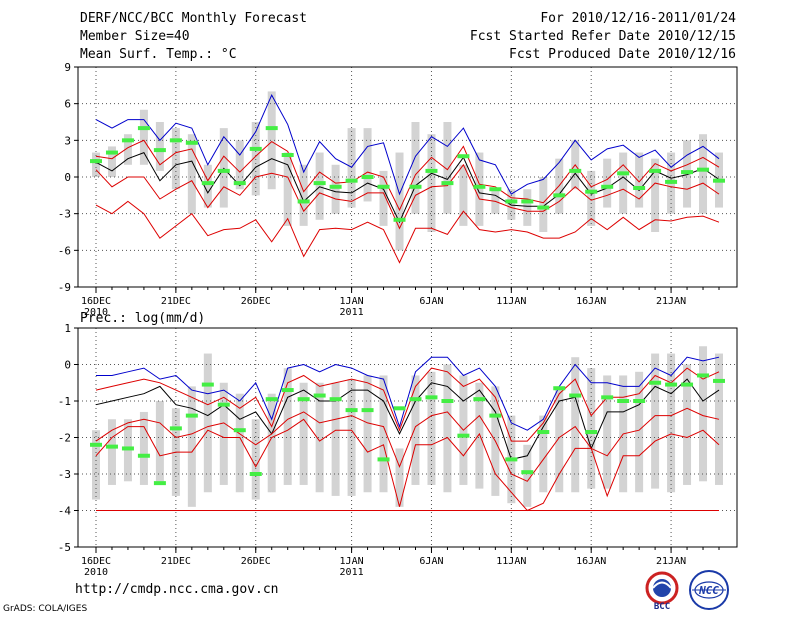 The height and width of the screenshot is (618, 800). What do you see at coordinates (96, 312) in the screenshot?
I see `temp-xtick-sublabel-0: 2010` at bounding box center [96, 312].